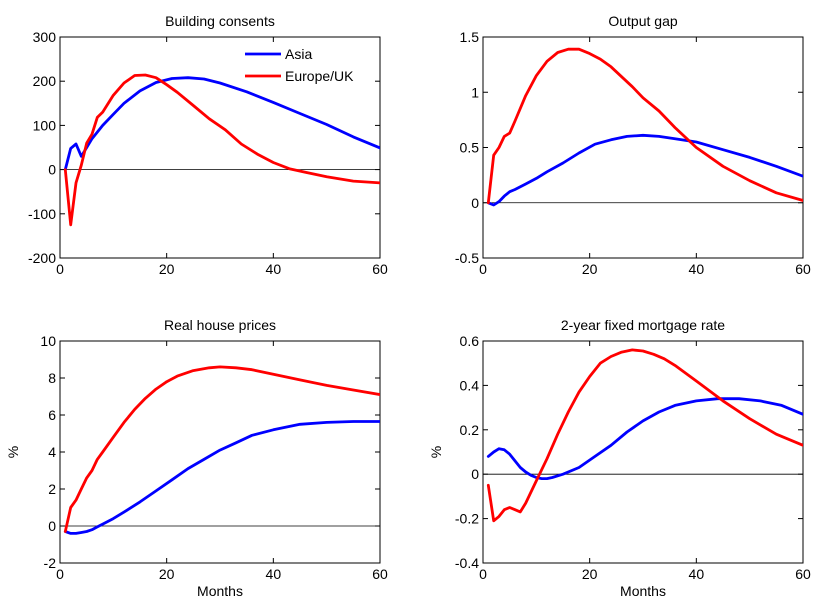 The image size is (815, 603). Describe the element at coordinates (470, 430) in the screenshot. I see `y-tick-label: 0.2` at that location.